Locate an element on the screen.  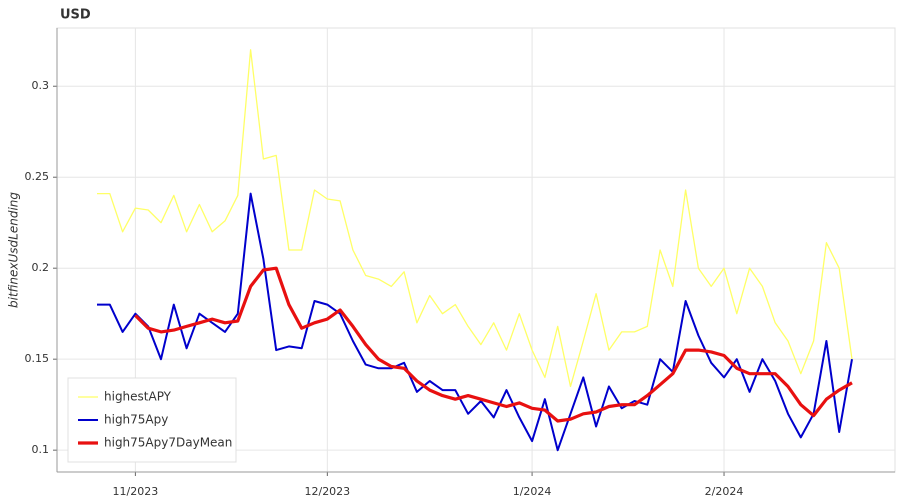
y-tick-label: 0.25 is located at coordinates (37, 176).